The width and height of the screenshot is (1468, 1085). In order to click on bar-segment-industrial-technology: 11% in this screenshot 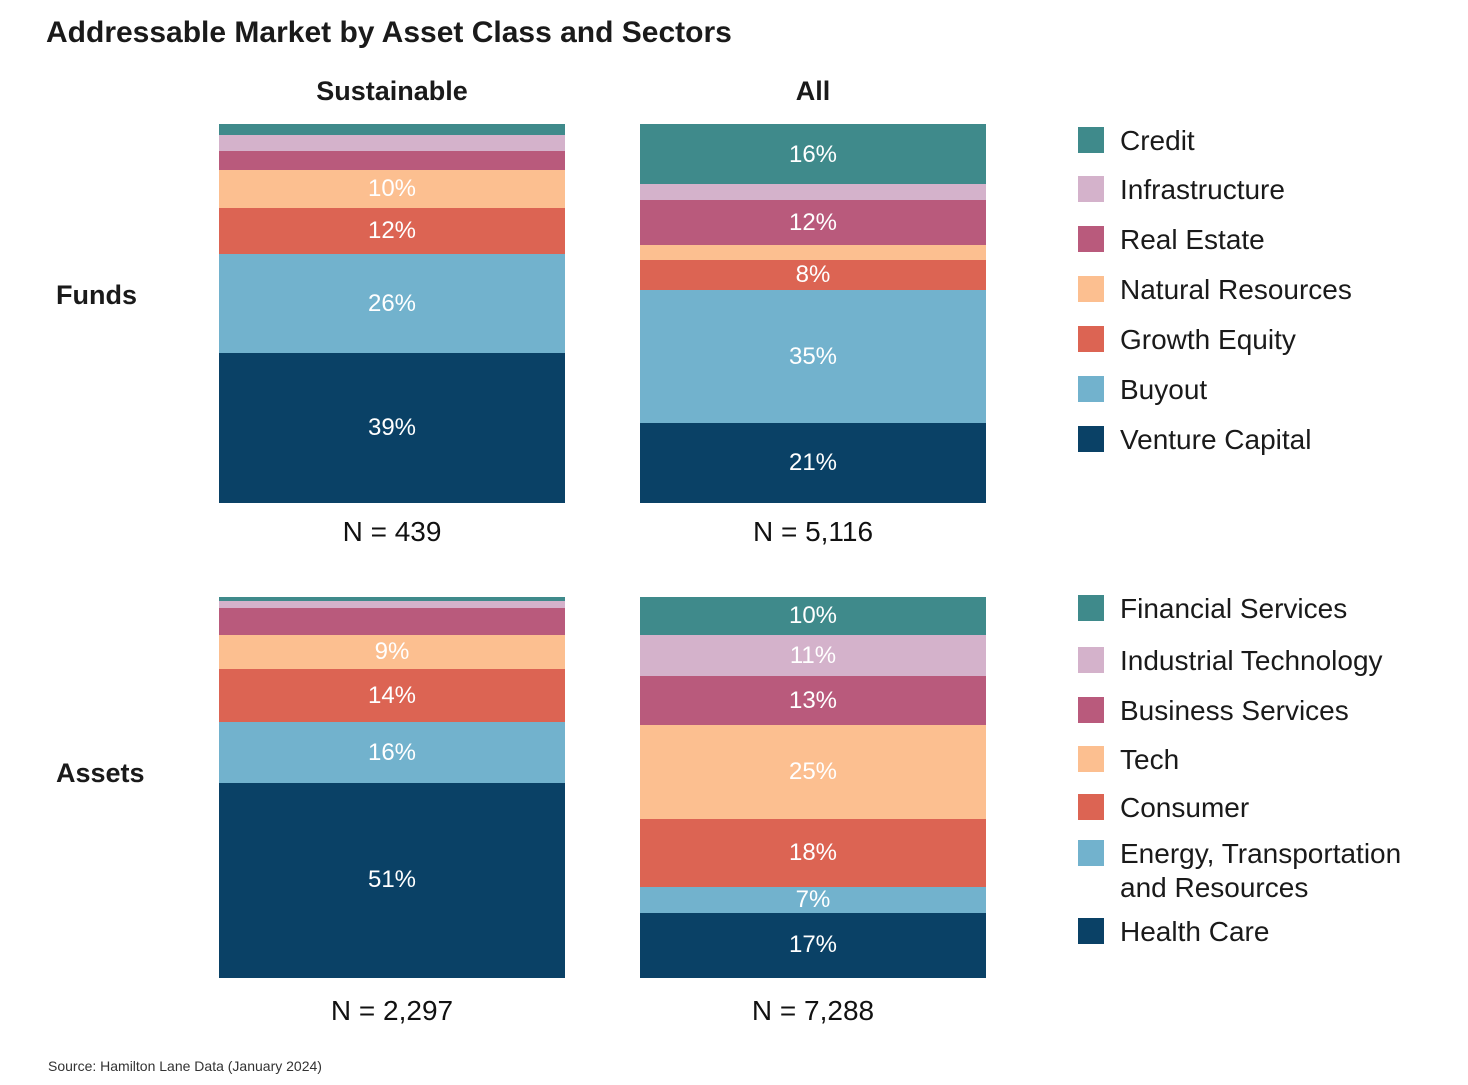, I will do `click(813, 655)`.